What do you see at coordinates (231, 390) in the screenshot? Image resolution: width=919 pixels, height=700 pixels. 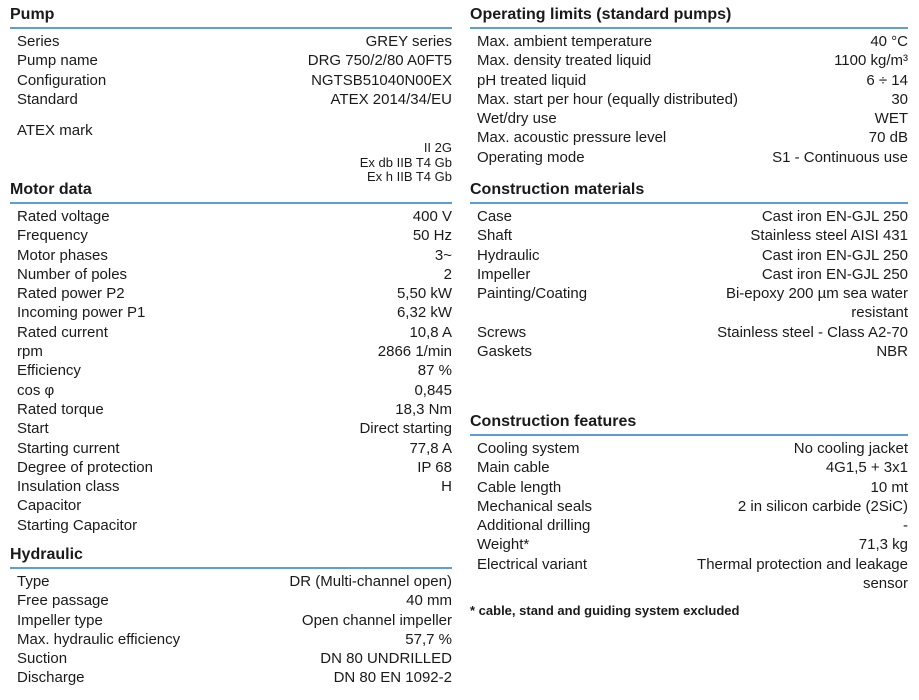 I see `spec-row: cos φ 0,845` at bounding box center [231, 390].